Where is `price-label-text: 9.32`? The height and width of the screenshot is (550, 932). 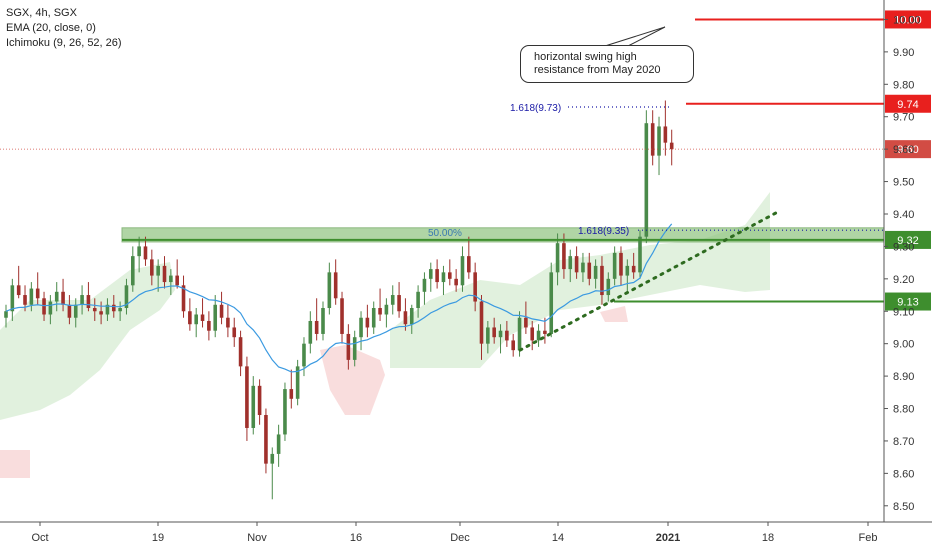 price-label-text: 9.32 is located at coordinates (907, 241).